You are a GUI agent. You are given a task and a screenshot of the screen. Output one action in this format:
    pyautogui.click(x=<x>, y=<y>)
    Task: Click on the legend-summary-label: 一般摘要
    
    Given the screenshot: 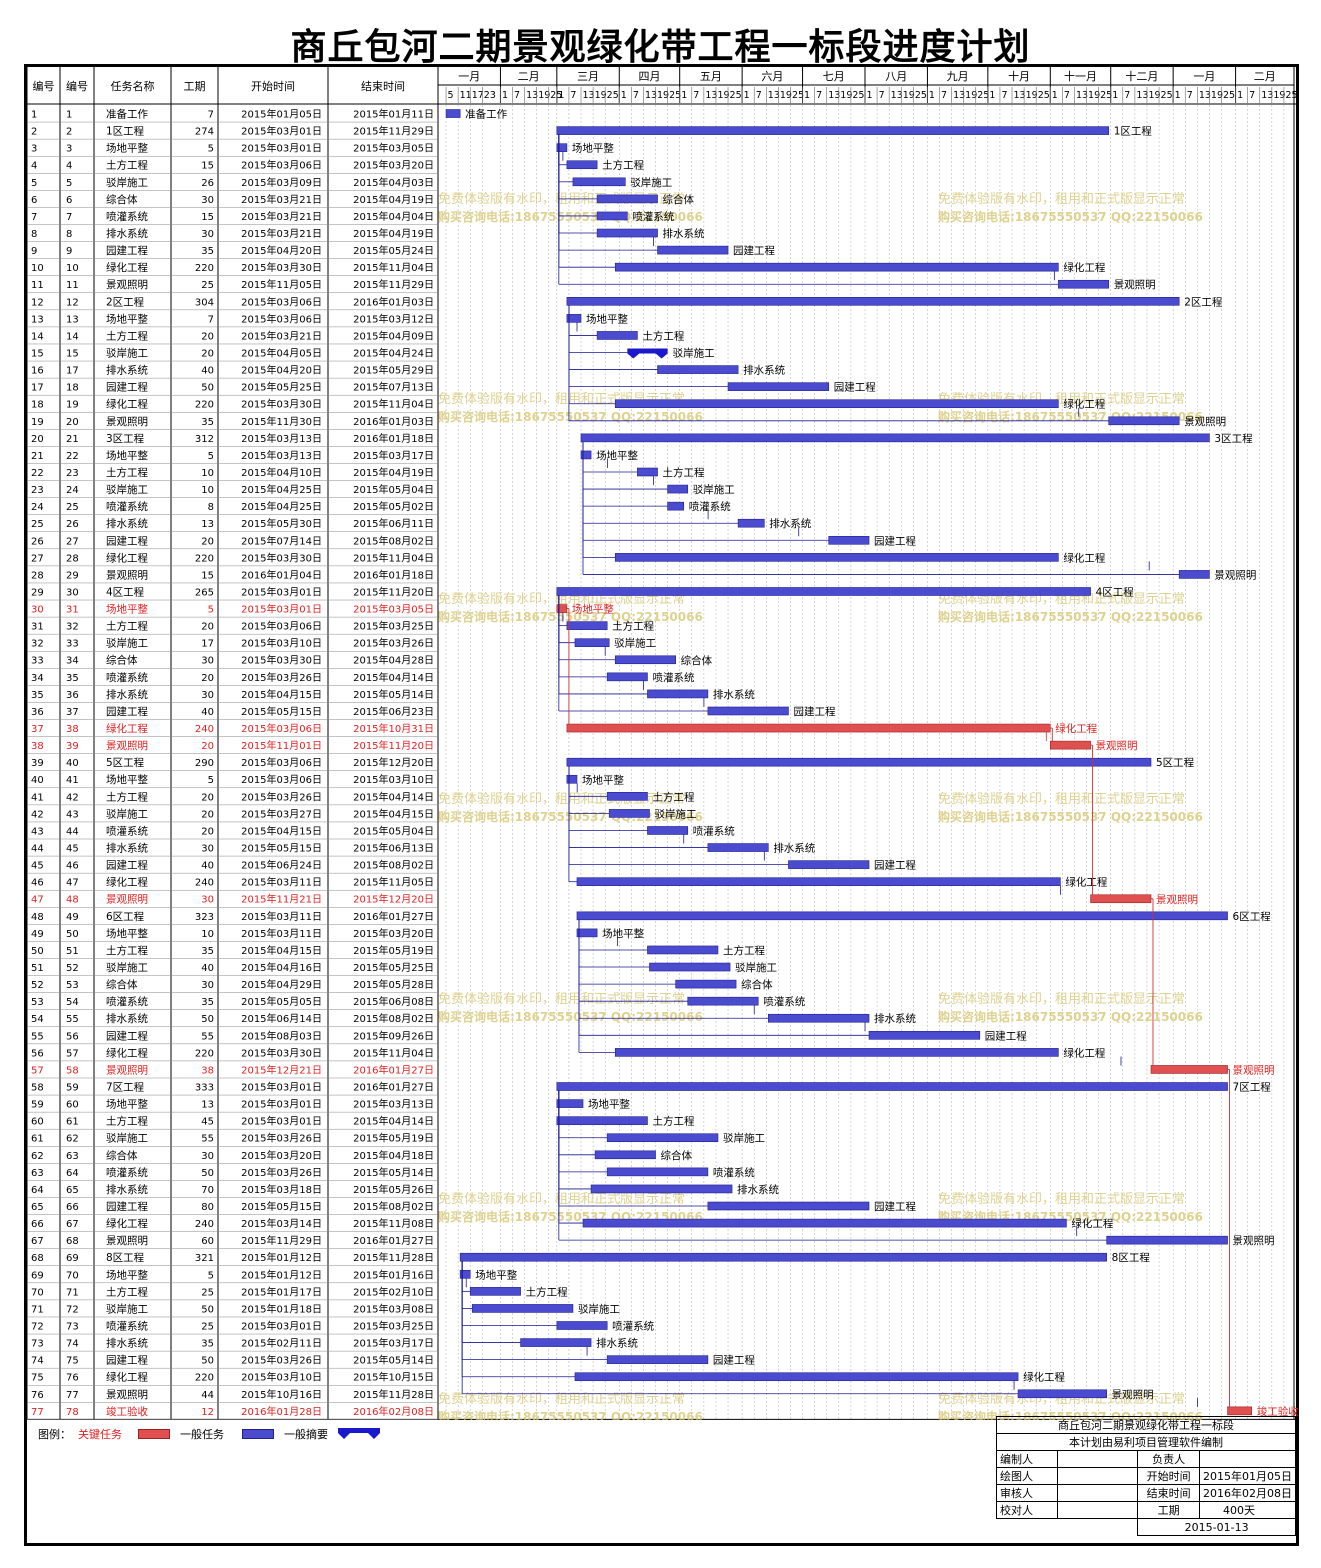 What is the action you would take?
    pyautogui.click(x=306, y=1434)
    